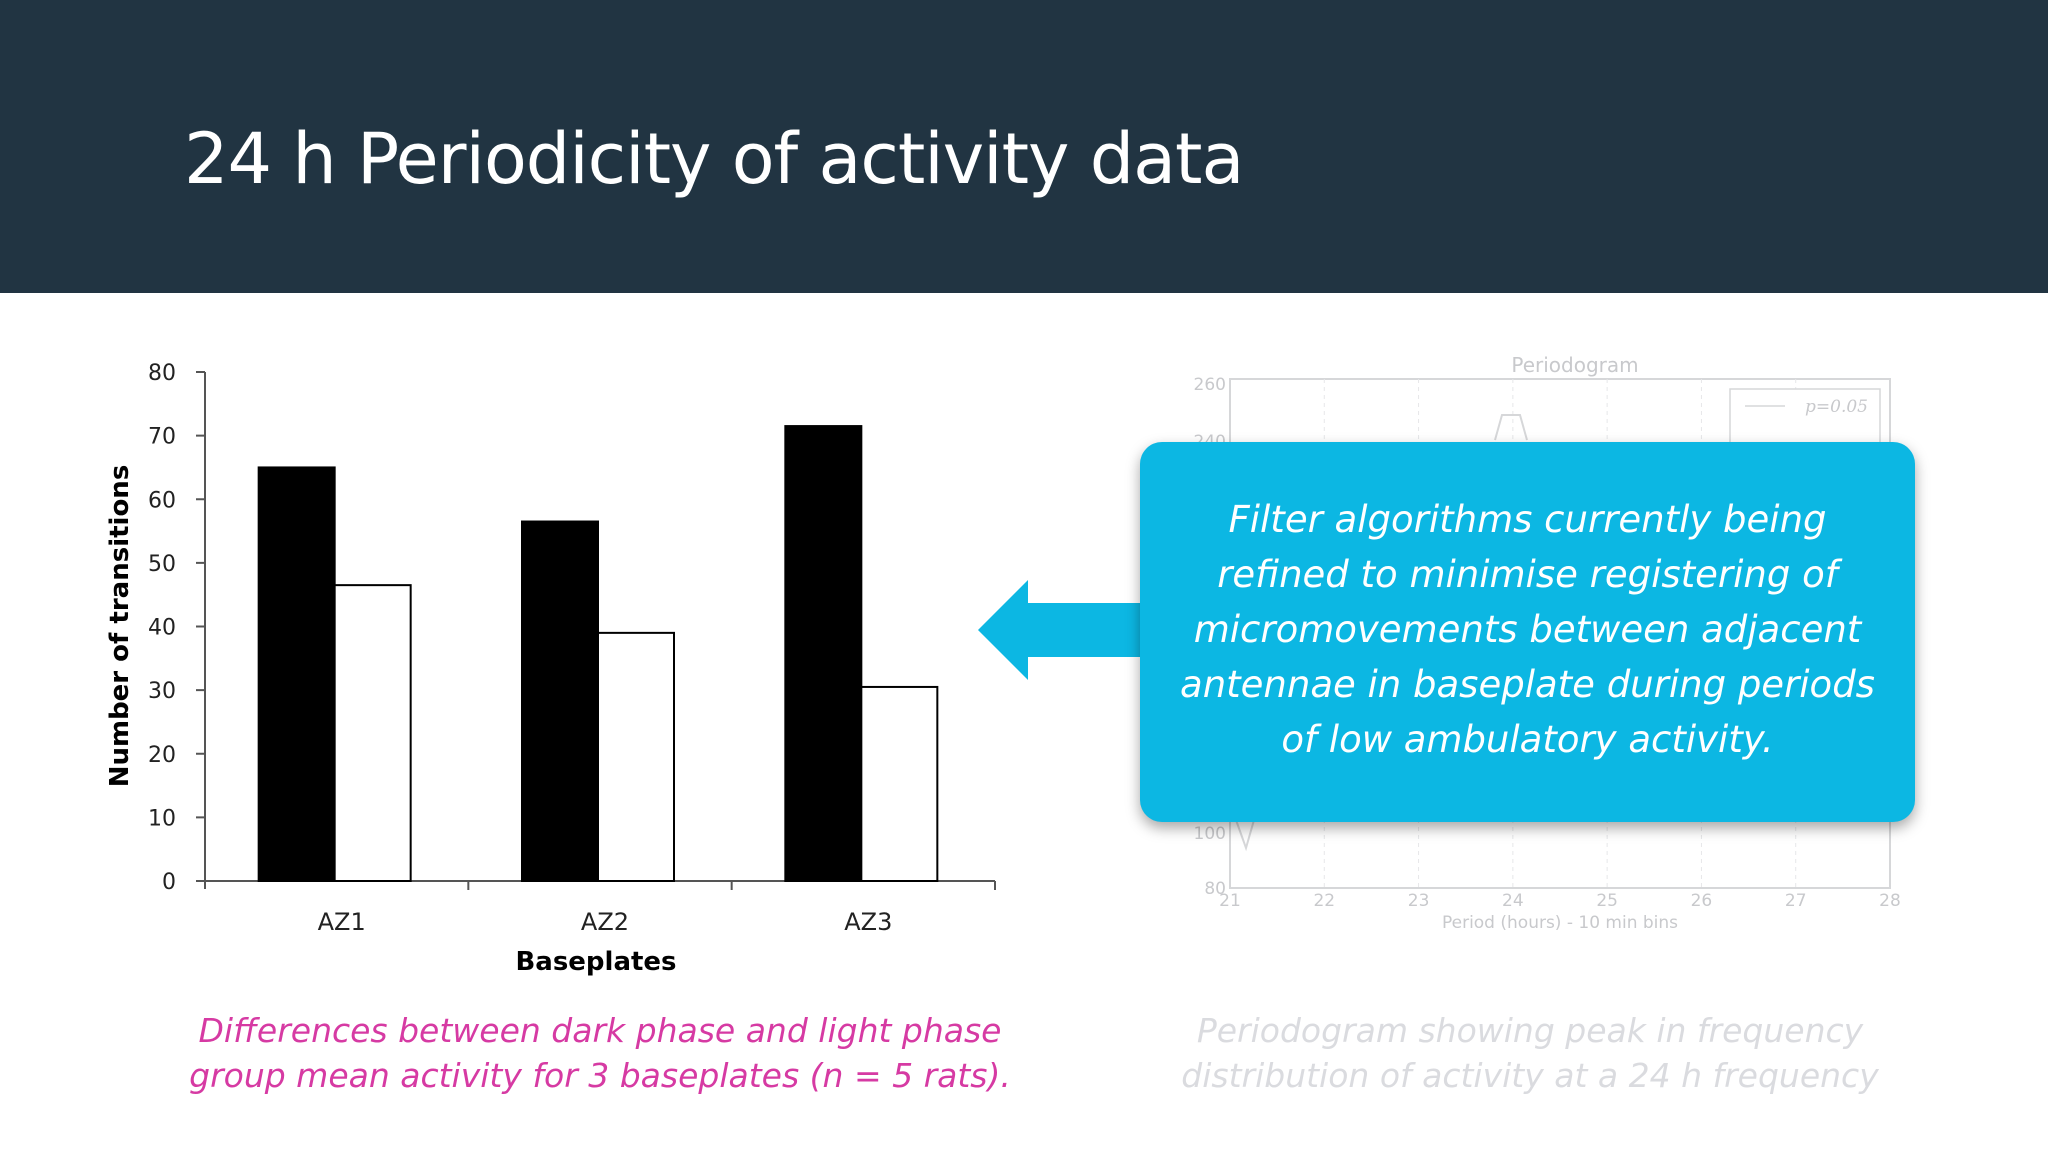 The height and width of the screenshot is (1152, 2048). I want to click on y-tick-label: 30, so click(162, 691).